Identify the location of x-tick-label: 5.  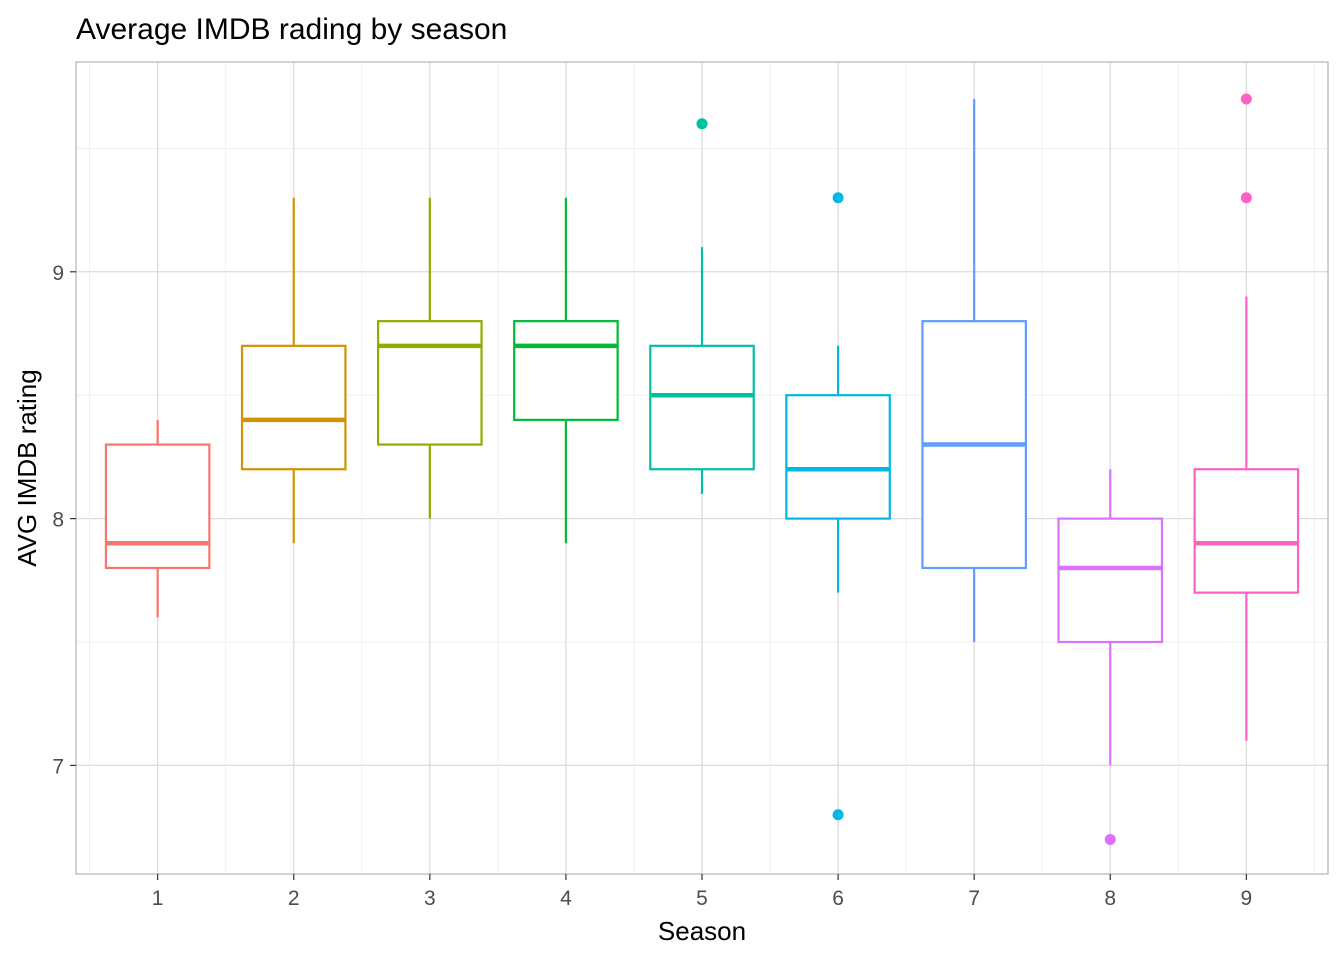
(702, 898).